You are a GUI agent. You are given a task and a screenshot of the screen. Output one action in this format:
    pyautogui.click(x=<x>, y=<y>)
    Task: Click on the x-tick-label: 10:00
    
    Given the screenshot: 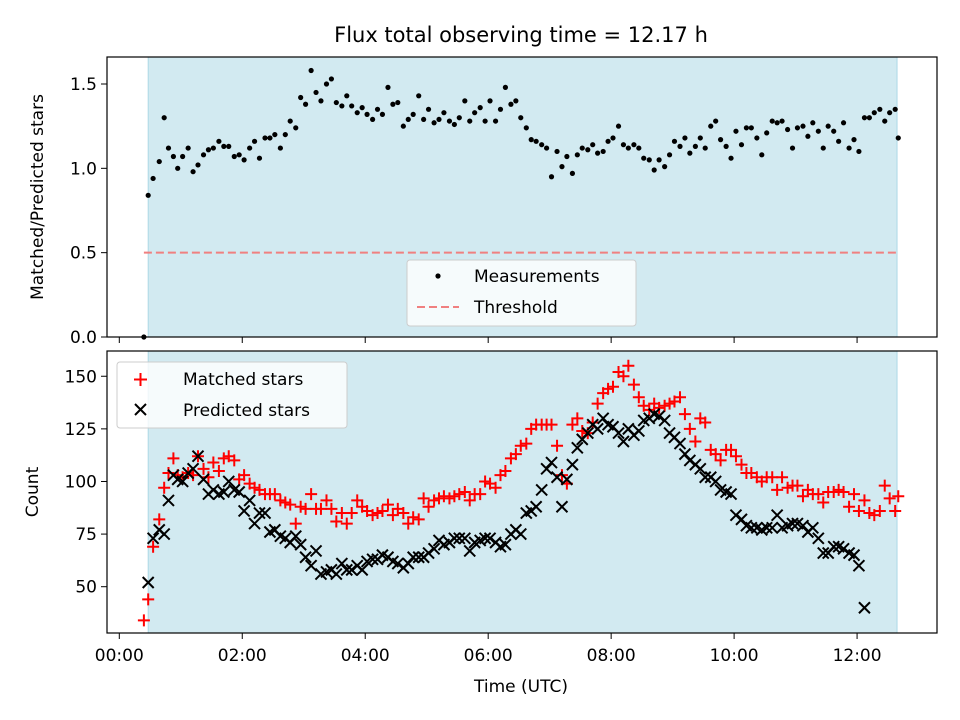 What is the action you would take?
    pyautogui.click(x=734, y=656)
    